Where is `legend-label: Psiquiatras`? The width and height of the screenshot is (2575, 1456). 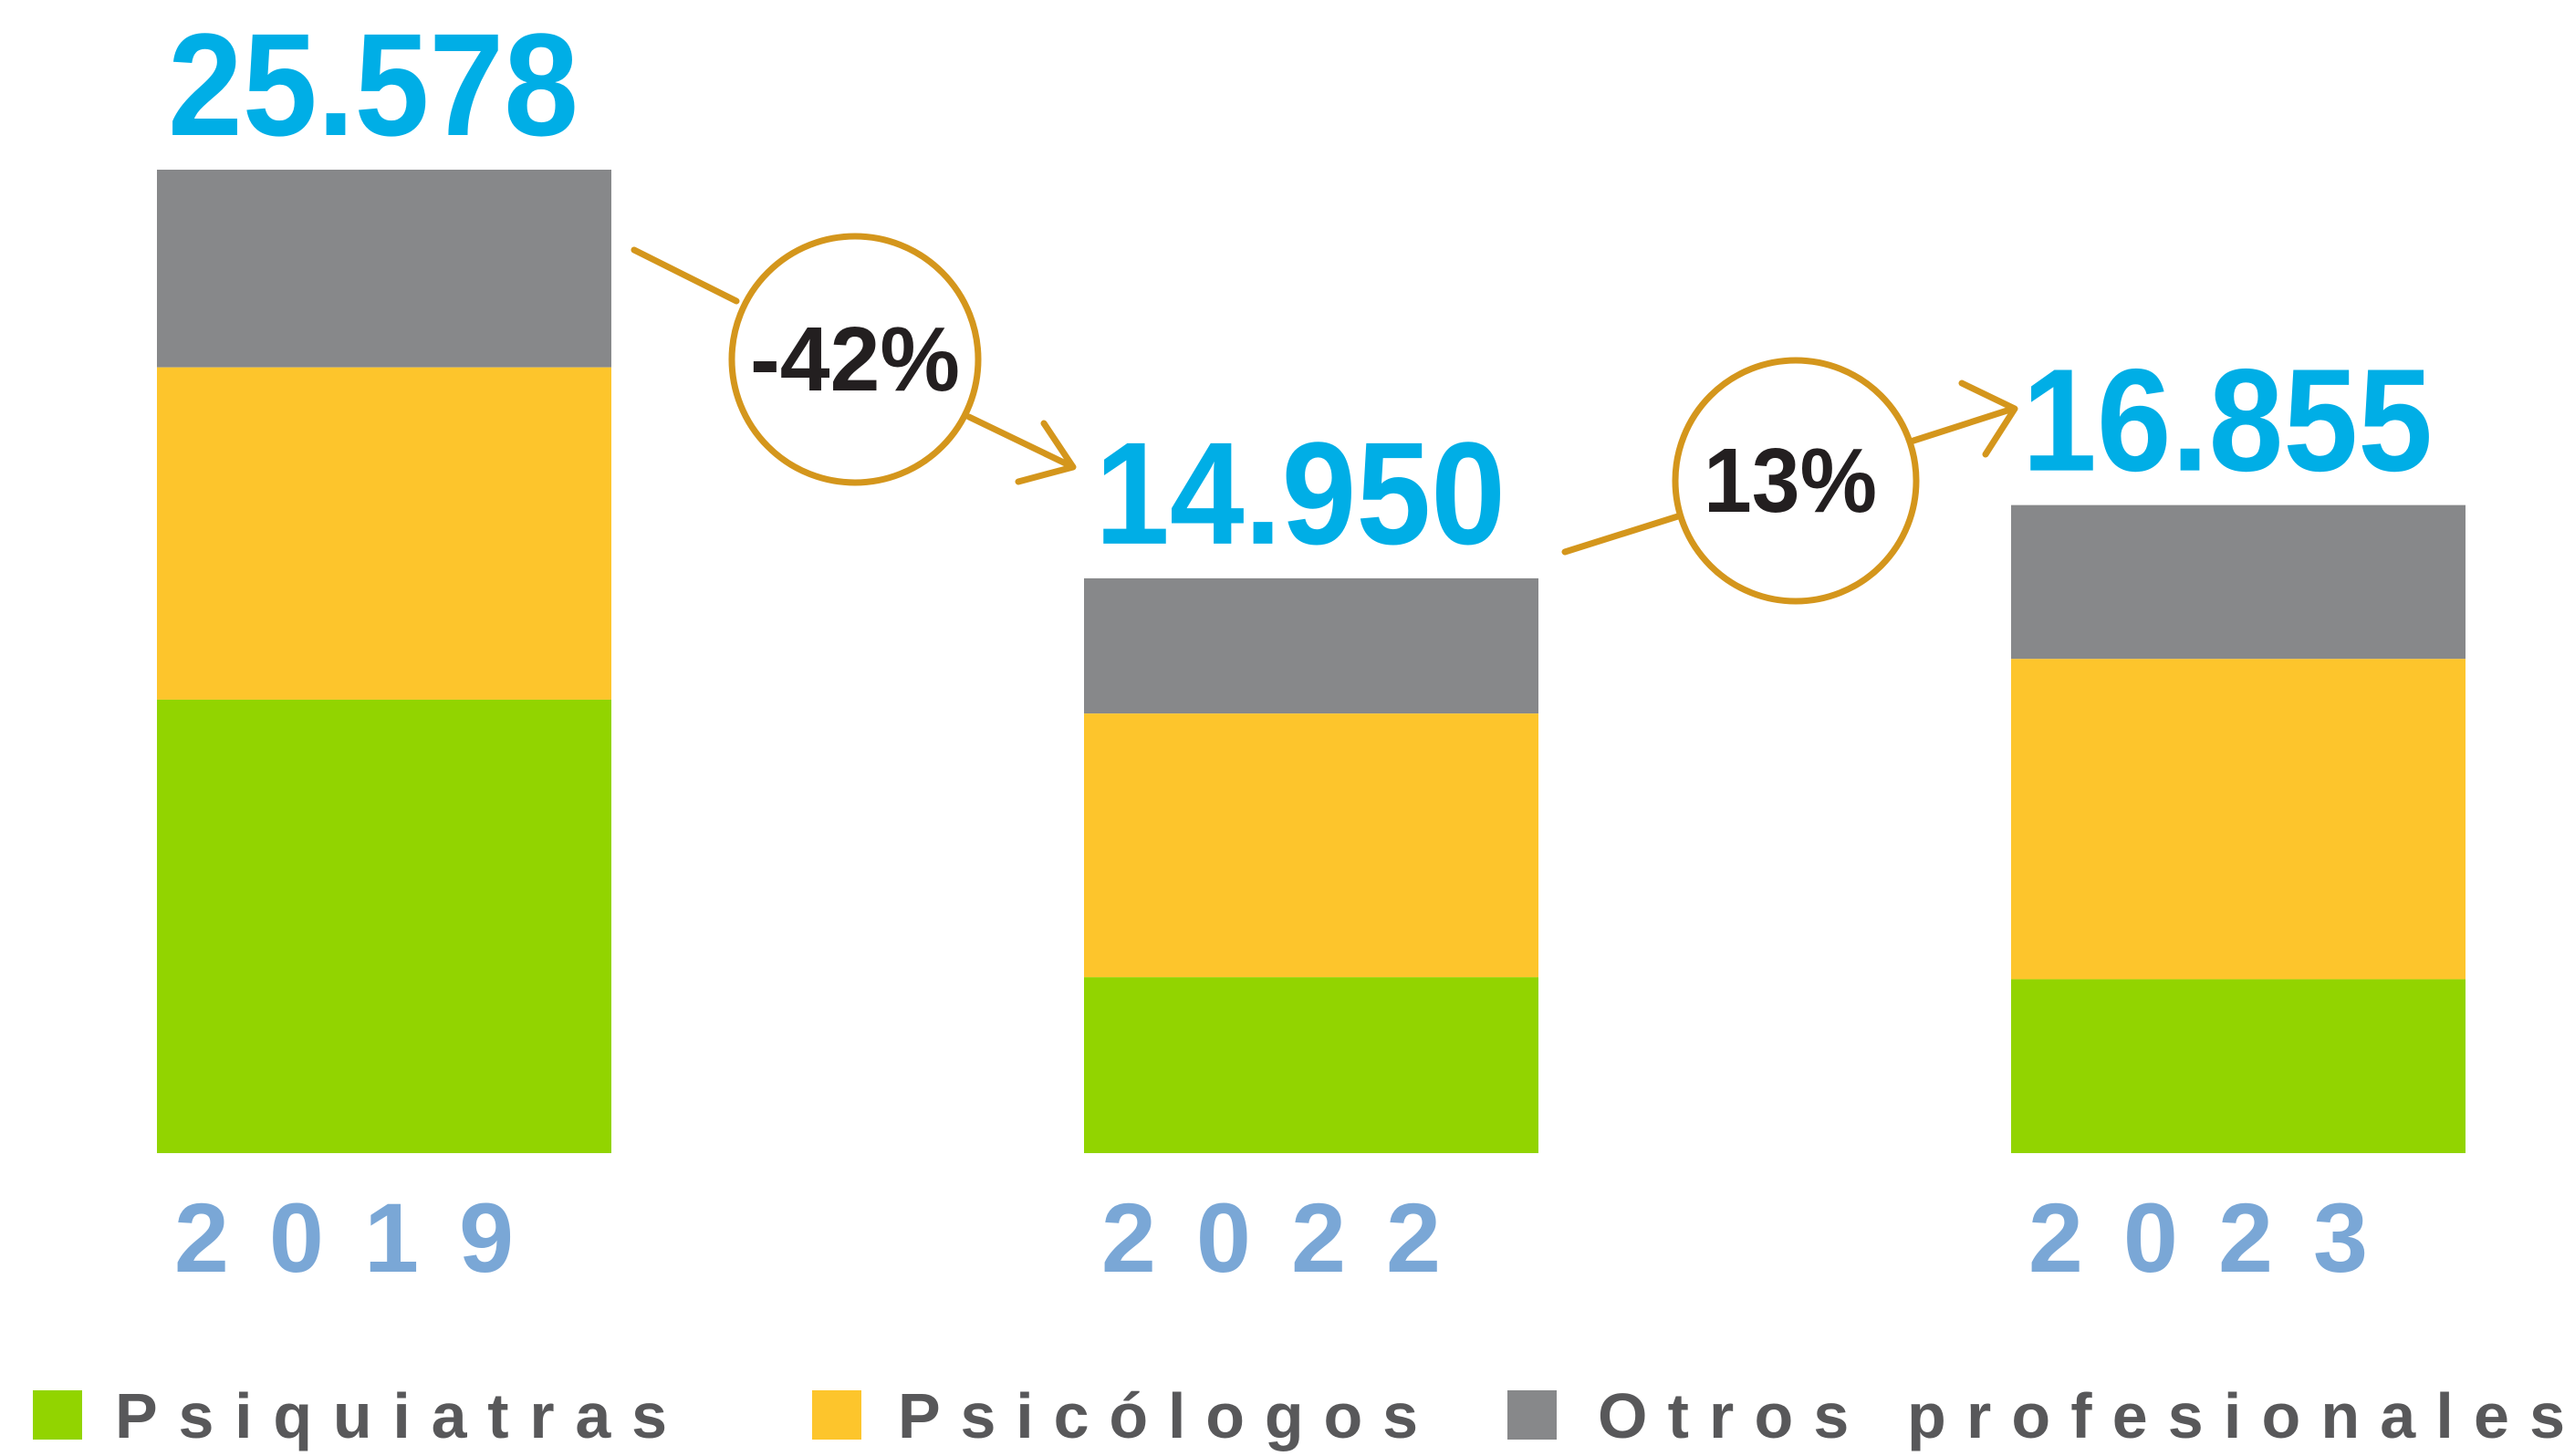
legend-label: Psiquiatras is located at coordinates (391, 1415).